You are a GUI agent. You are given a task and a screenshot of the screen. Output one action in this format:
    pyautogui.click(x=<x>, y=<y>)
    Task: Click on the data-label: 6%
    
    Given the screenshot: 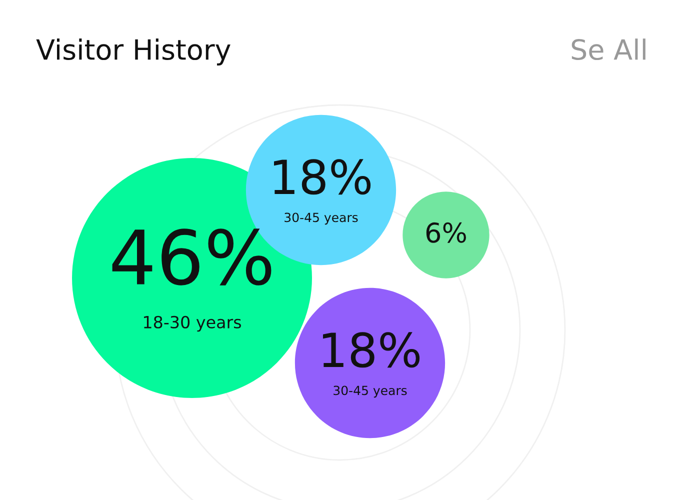 What is the action you would take?
    pyautogui.click(x=446, y=232)
    